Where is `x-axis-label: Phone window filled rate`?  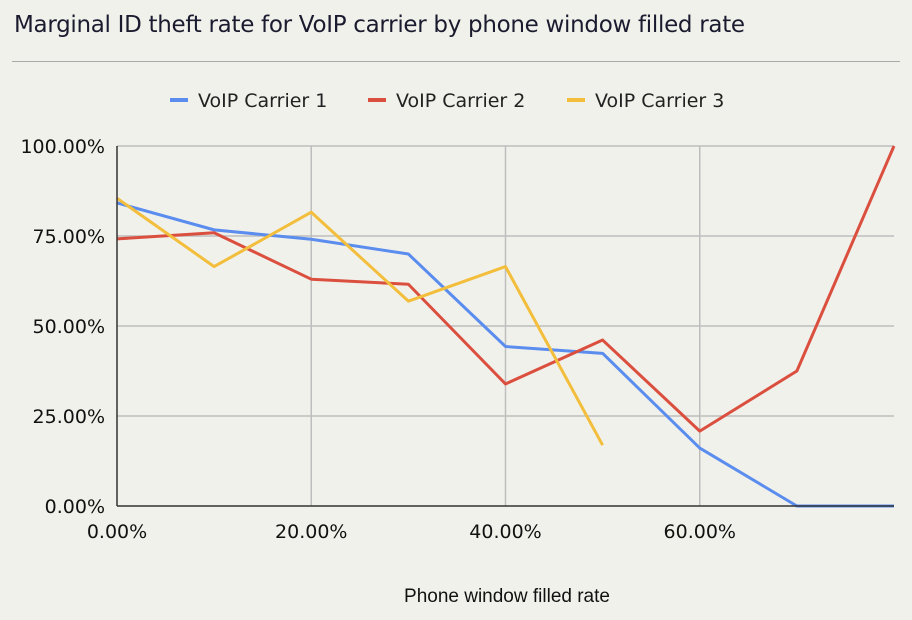
x-axis-label: Phone window filled rate is located at coordinates (507, 596).